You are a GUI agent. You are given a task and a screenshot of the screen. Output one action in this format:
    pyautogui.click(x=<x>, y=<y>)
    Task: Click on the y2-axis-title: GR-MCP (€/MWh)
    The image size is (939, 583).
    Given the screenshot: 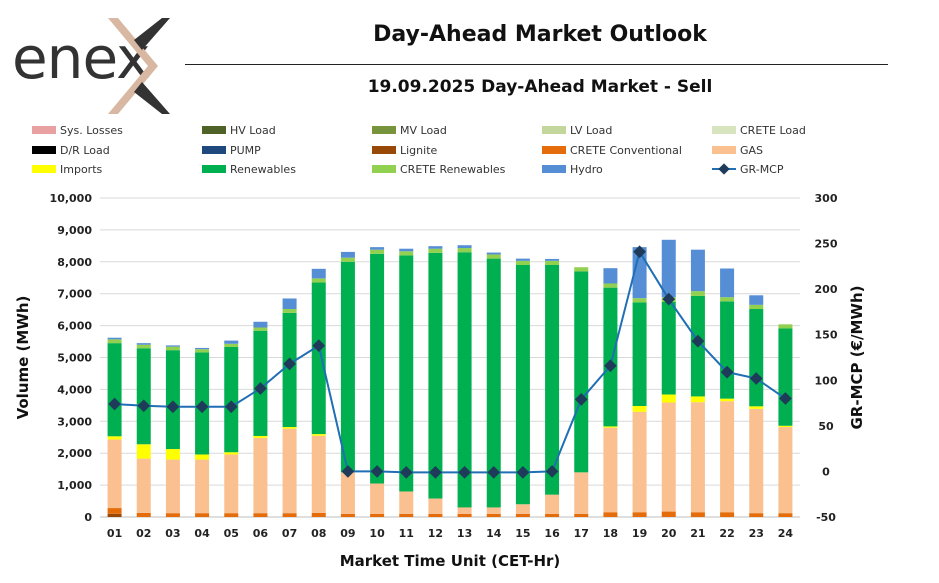 What is the action you would take?
    pyautogui.click(x=857, y=357)
    